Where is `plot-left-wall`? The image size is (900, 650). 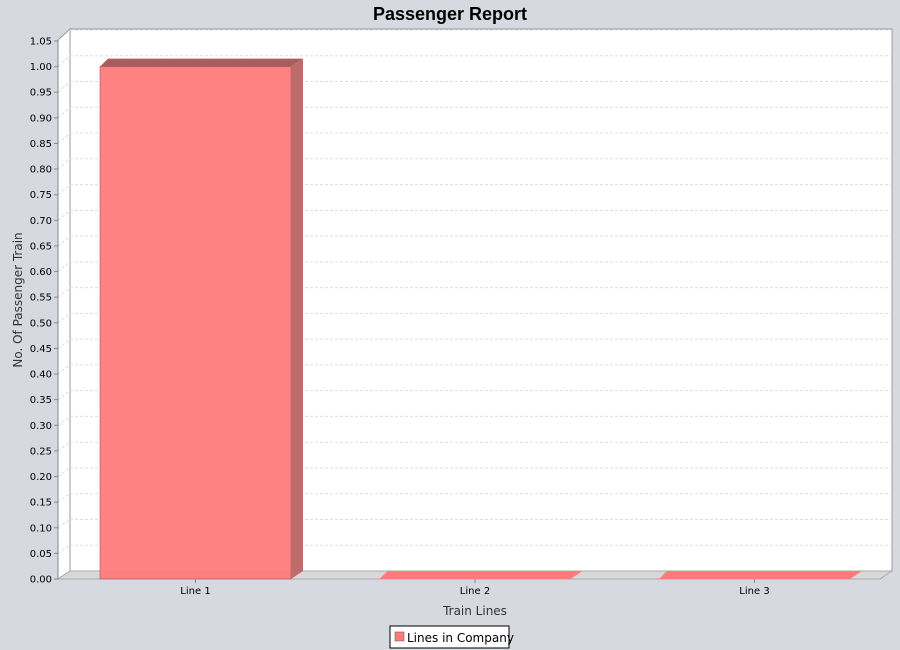
plot-left-wall is located at coordinates (64, 303).